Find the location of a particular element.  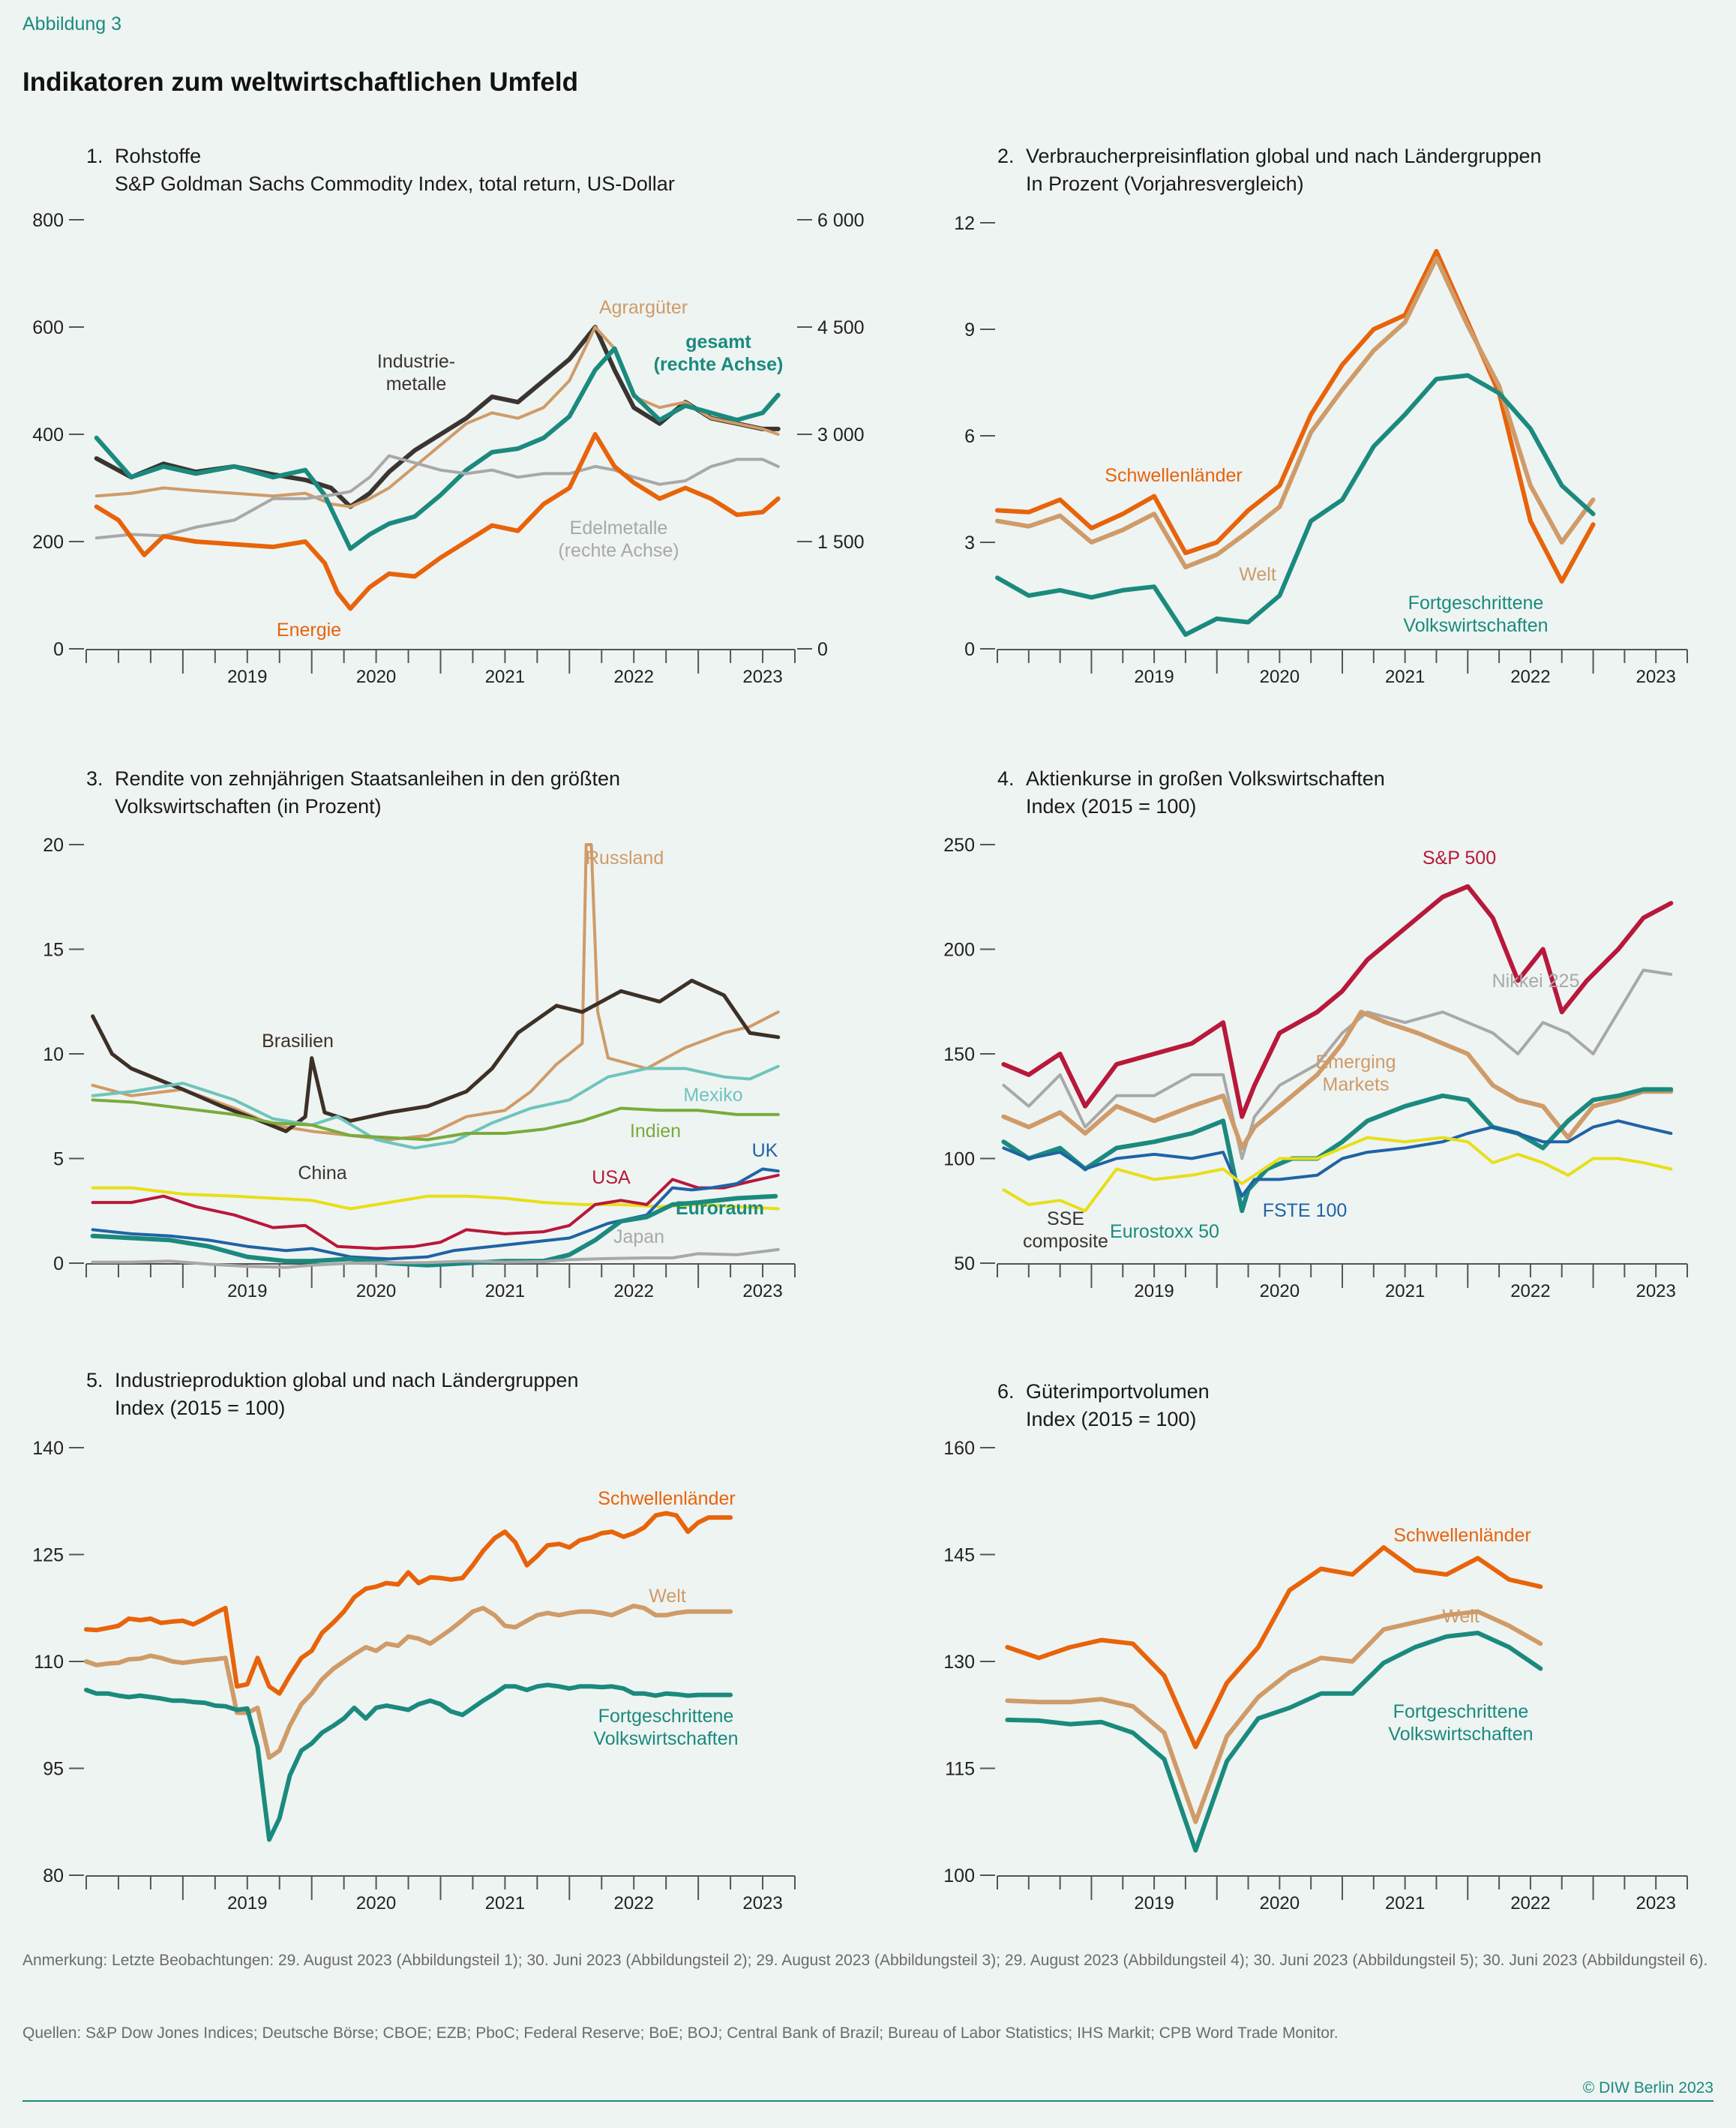

p3-year-label: 2019 is located at coordinates (247, 1291).